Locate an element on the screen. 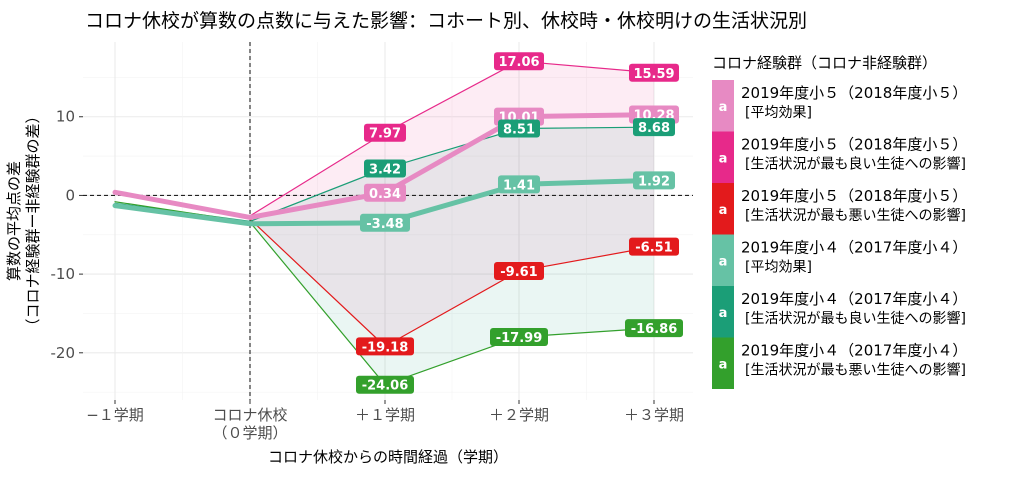 The height and width of the screenshot is (477, 1009). y-axis-title: 算数の平均点の差 （コロナ経験群ー非経験群の差） is located at coordinates (23, 220).